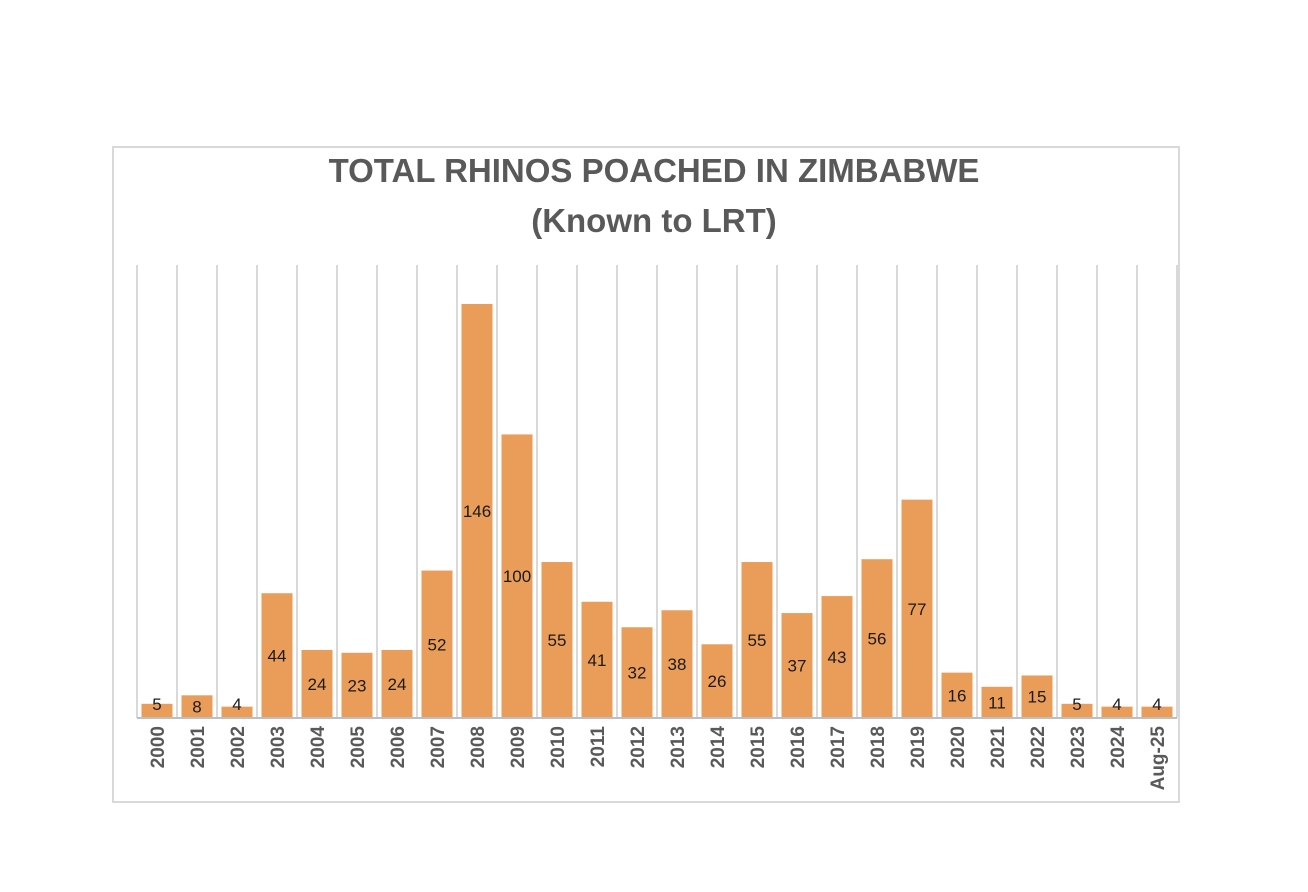 This screenshot has height=892, width=1308. I want to click on bar-2024, so click(1117, 712).